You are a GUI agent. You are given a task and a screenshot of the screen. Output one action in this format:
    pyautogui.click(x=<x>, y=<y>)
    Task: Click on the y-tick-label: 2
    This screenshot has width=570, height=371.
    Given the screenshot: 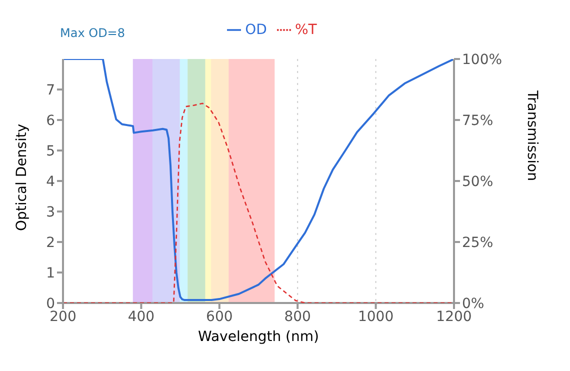 What is the action you would take?
    pyautogui.click(x=50, y=242)
    